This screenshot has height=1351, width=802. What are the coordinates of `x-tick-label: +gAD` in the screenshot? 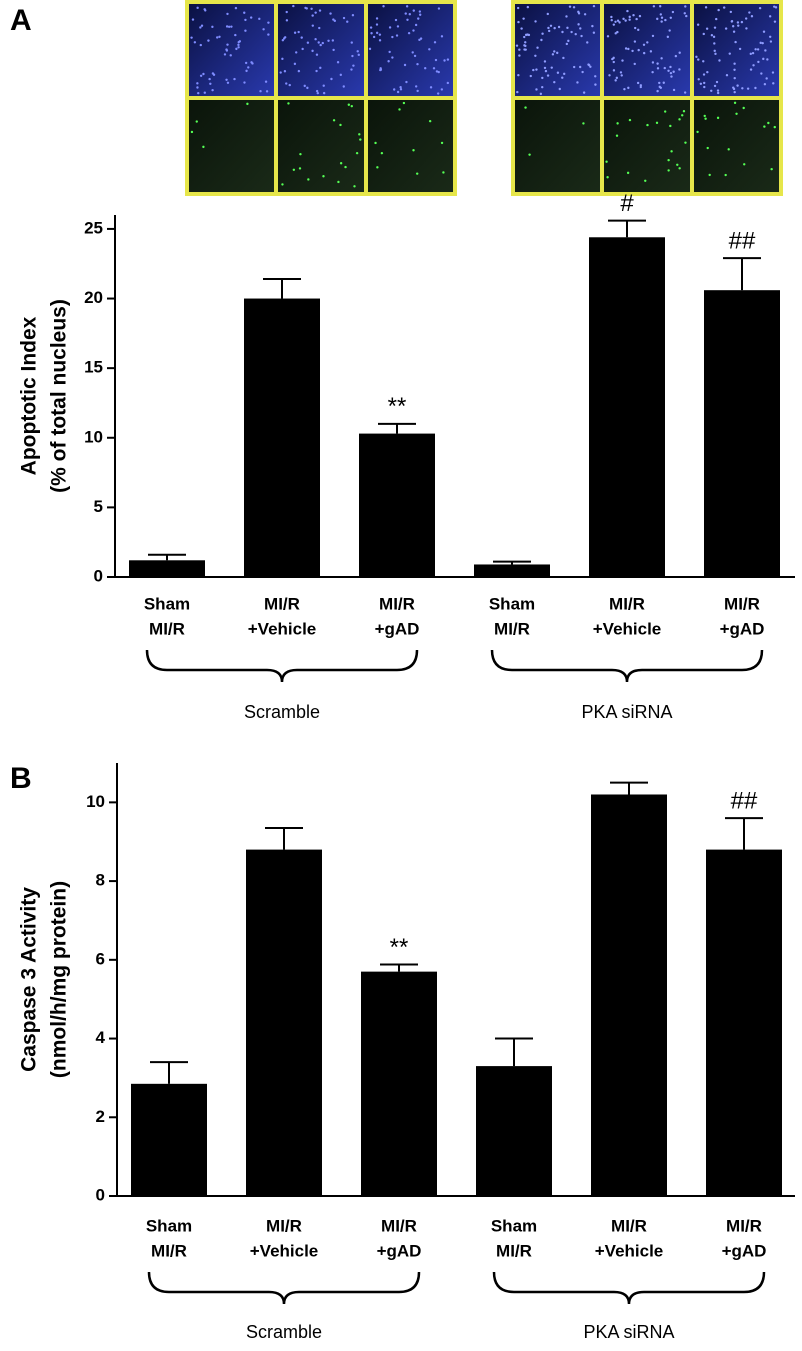 It's located at (744, 1250).